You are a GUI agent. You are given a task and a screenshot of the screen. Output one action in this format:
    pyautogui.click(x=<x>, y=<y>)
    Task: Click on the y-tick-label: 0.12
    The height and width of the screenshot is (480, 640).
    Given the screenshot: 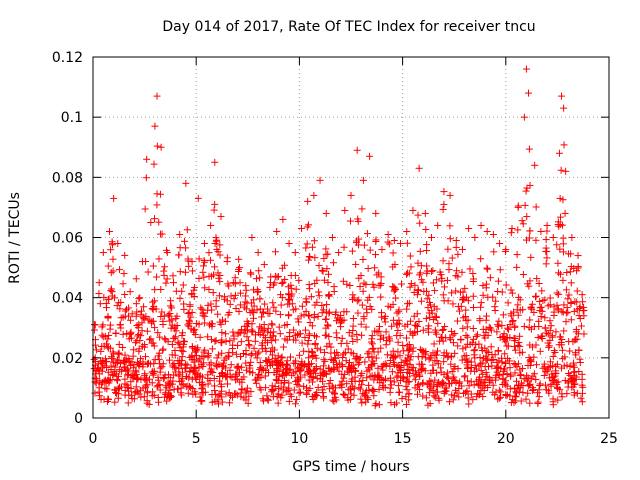 What is the action you would take?
    pyautogui.click(x=67, y=58)
    